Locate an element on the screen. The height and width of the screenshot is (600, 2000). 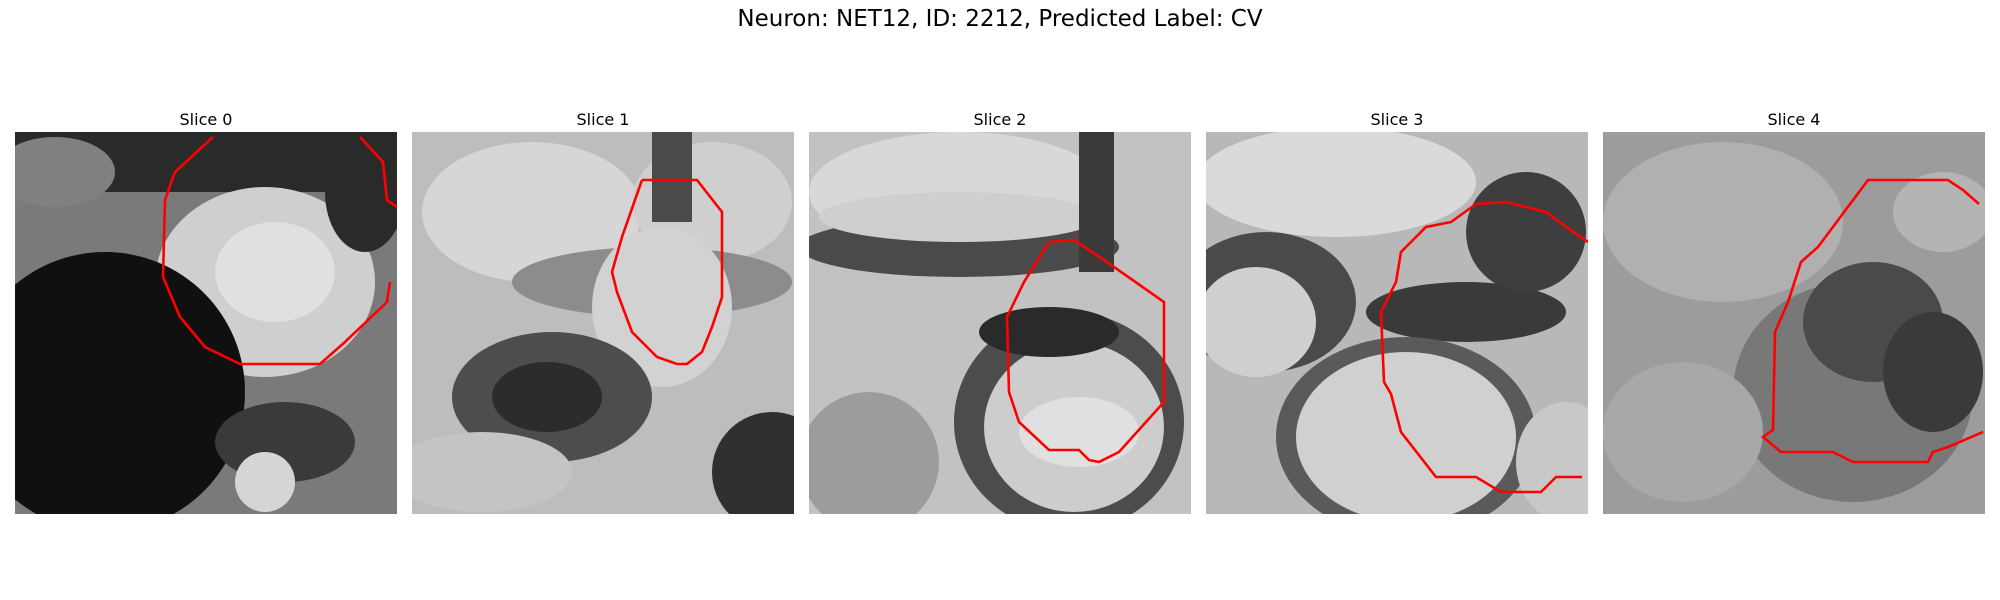
slice-panel-0: Slice 0 is located at coordinates (206, 311).